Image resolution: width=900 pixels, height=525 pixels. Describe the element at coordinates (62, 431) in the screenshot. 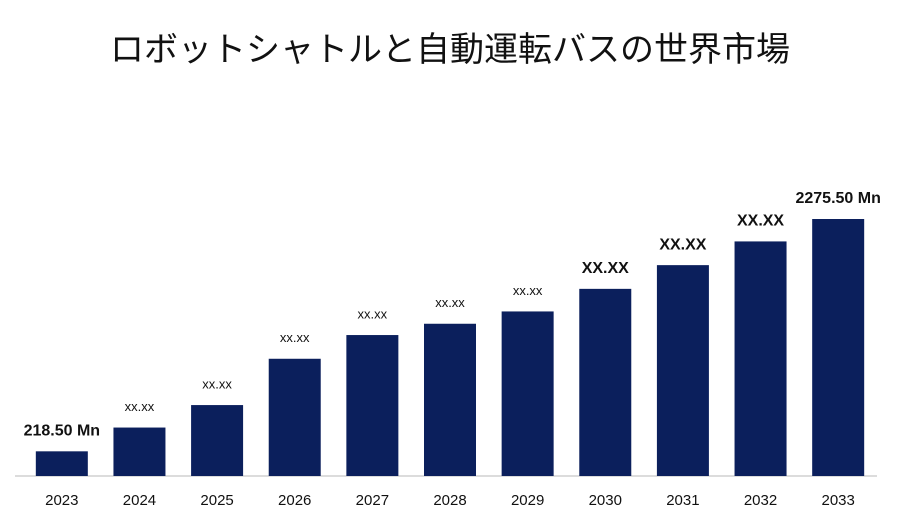

I see `value-label: 218.50 Mn` at that location.